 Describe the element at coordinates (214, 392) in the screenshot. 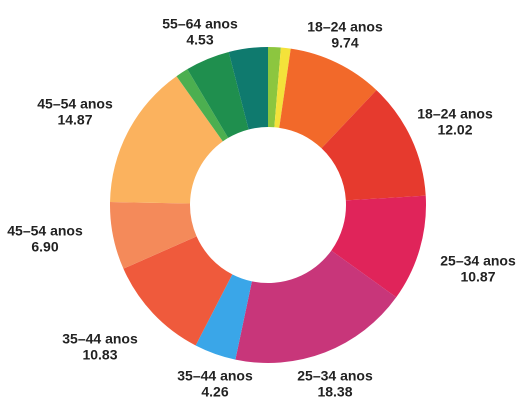

I see `slice-value-label: 4.26` at that location.